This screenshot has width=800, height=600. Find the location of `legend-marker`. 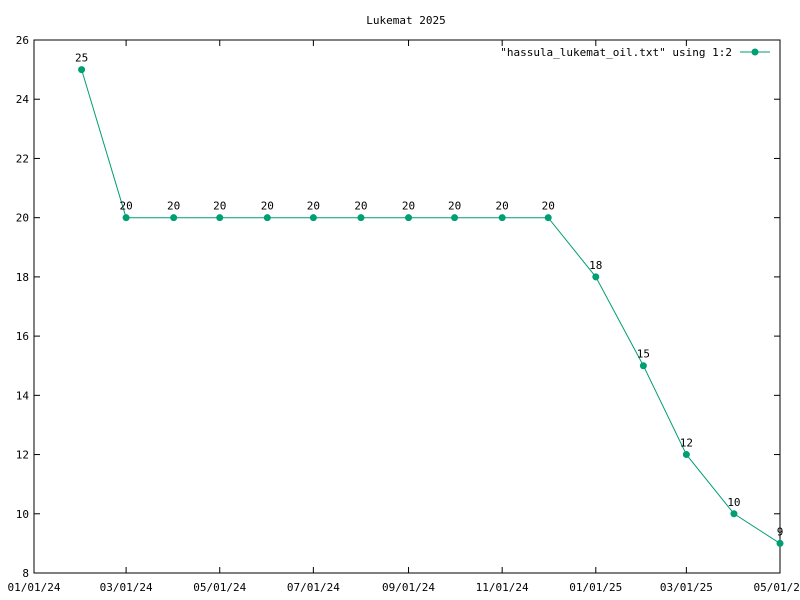

legend-marker is located at coordinates (755, 52).